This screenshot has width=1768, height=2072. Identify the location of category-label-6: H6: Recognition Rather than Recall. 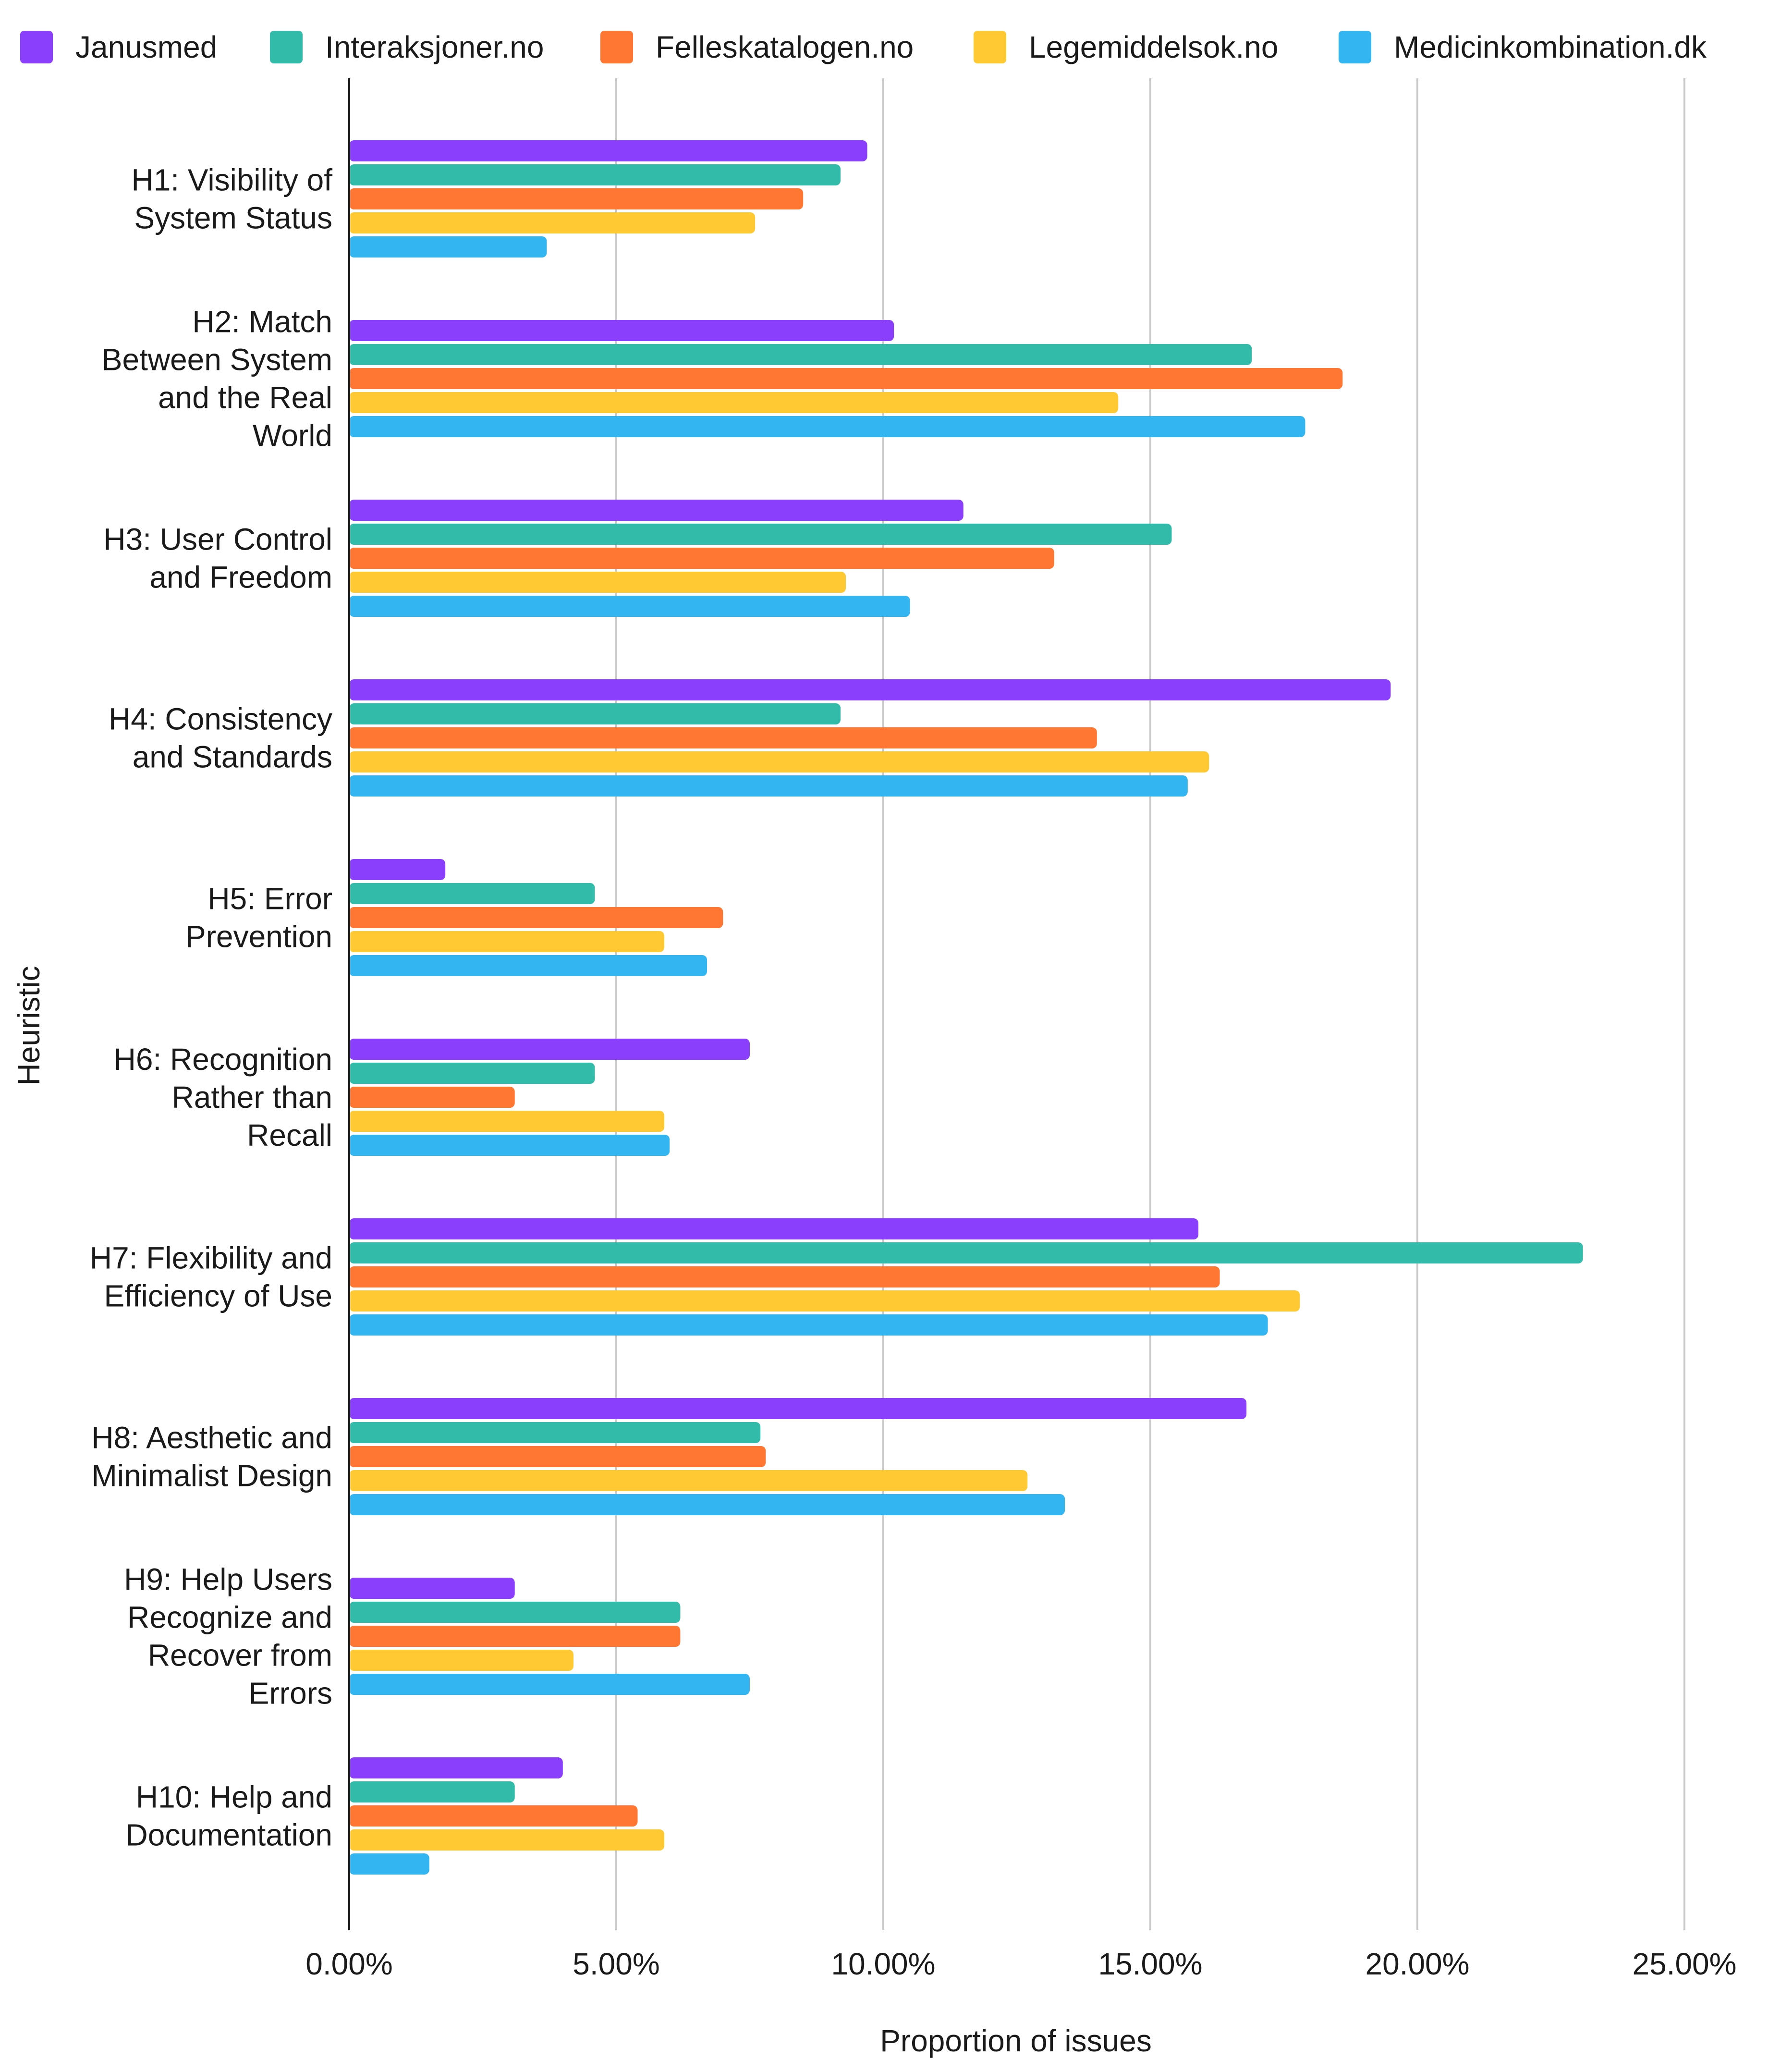
(223, 1097).